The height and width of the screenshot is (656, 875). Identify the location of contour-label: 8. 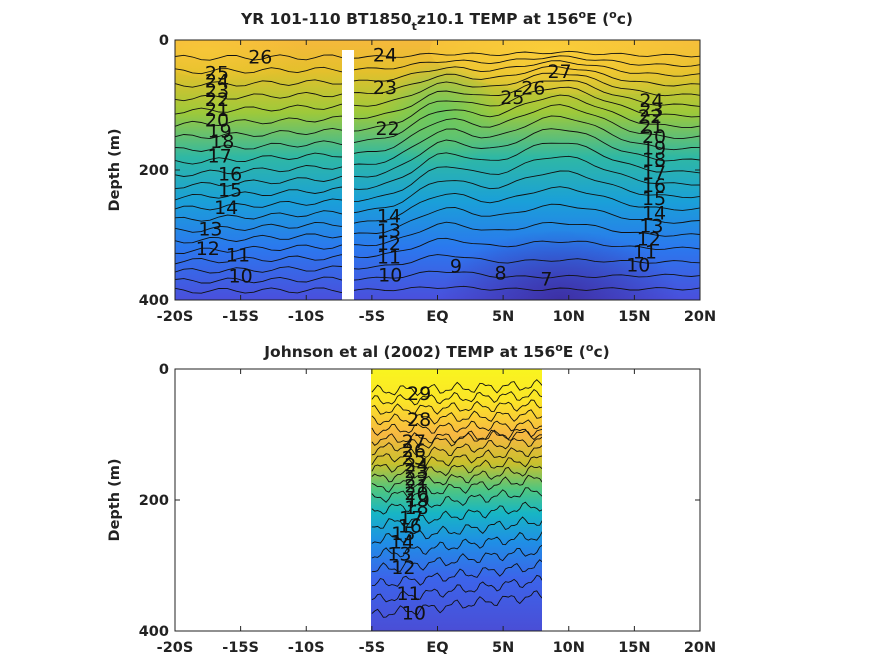
(500, 274).